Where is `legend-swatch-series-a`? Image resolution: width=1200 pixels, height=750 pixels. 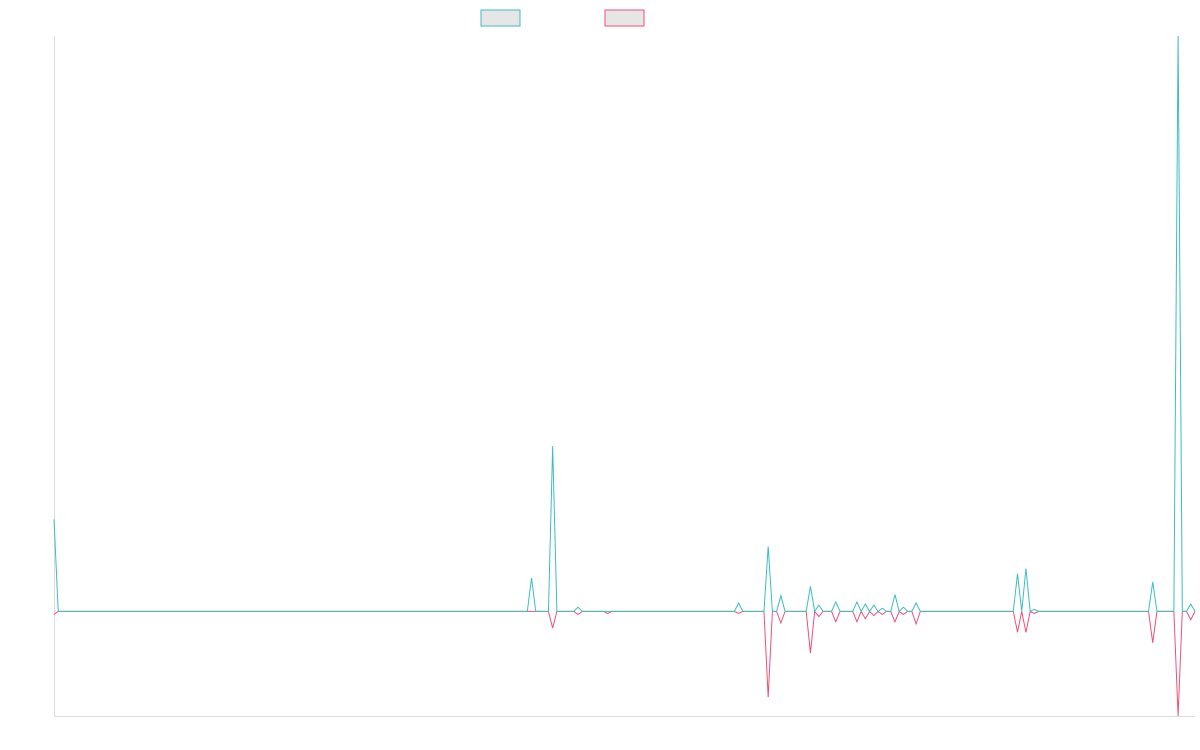
legend-swatch-series-a is located at coordinates (500, 18).